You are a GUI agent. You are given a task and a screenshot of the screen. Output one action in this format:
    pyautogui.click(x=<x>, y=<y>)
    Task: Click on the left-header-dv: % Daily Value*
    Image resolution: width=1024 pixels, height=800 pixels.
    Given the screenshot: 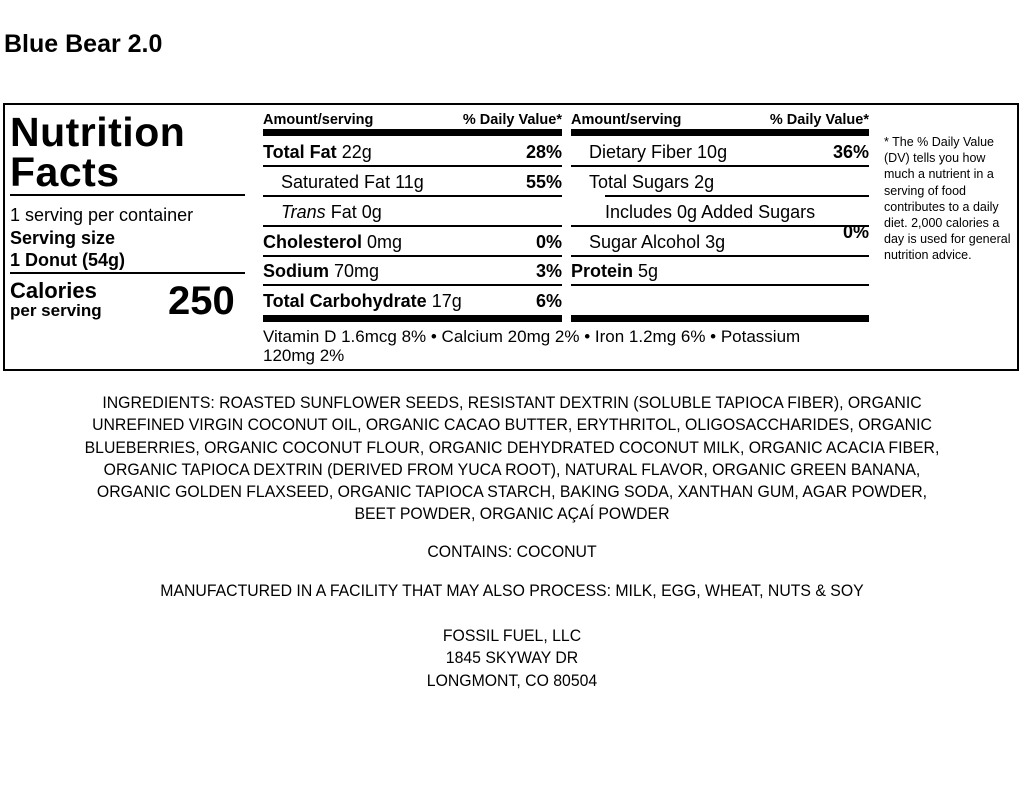 What is the action you would take?
    pyautogui.click(x=512, y=120)
    